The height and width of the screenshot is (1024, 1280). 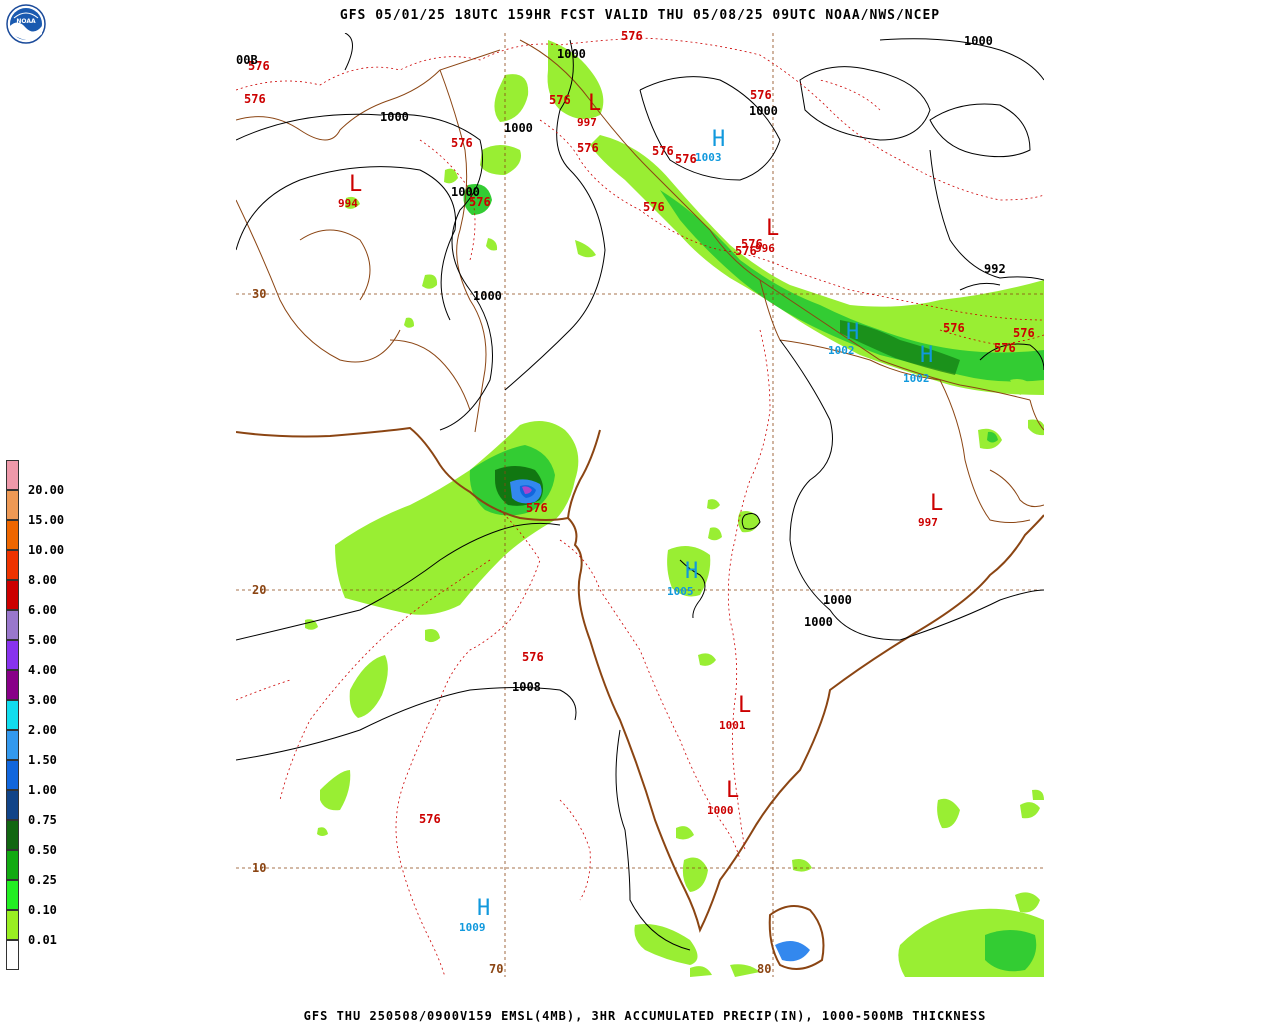 I want to click on legend-label: 15.00, so click(x=46, y=520).